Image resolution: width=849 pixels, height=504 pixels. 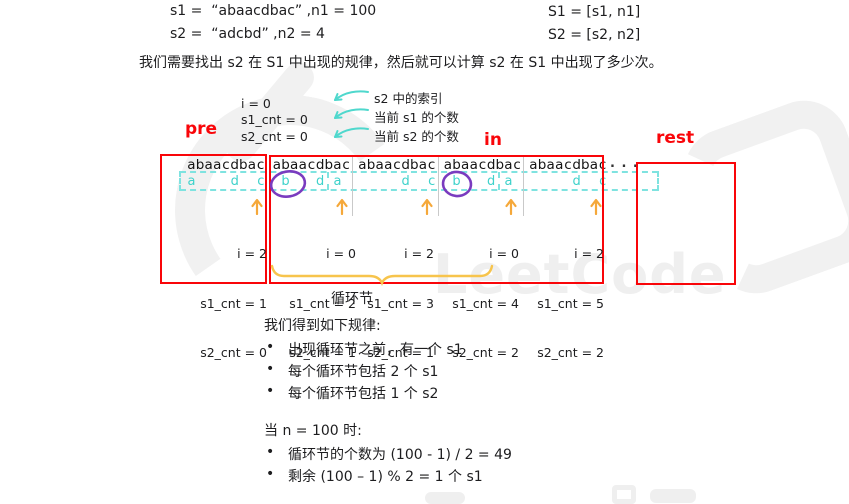 I want to click on S1-definition: S1 = [s1, n1], so click(x=594, y=12).